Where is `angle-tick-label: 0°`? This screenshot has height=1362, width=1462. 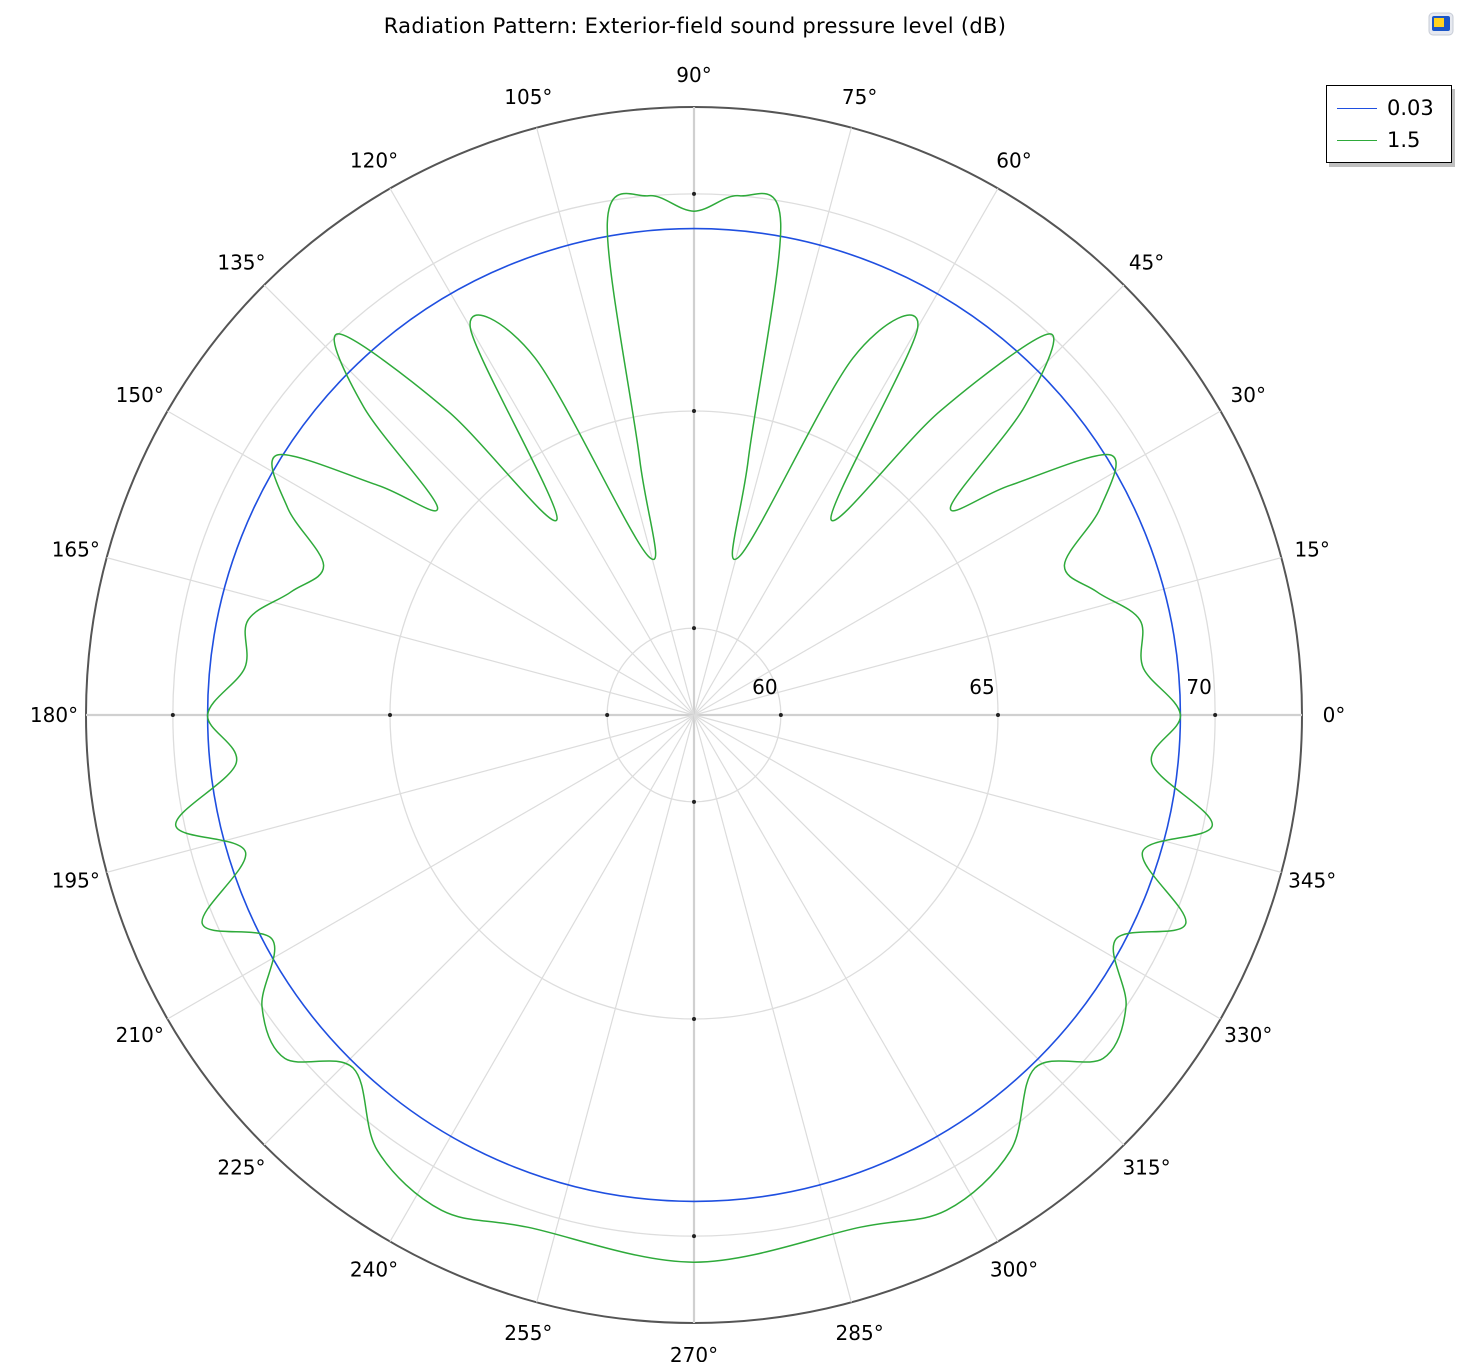
angle-tick-label: 0° is located at coordinates (1334, 715).